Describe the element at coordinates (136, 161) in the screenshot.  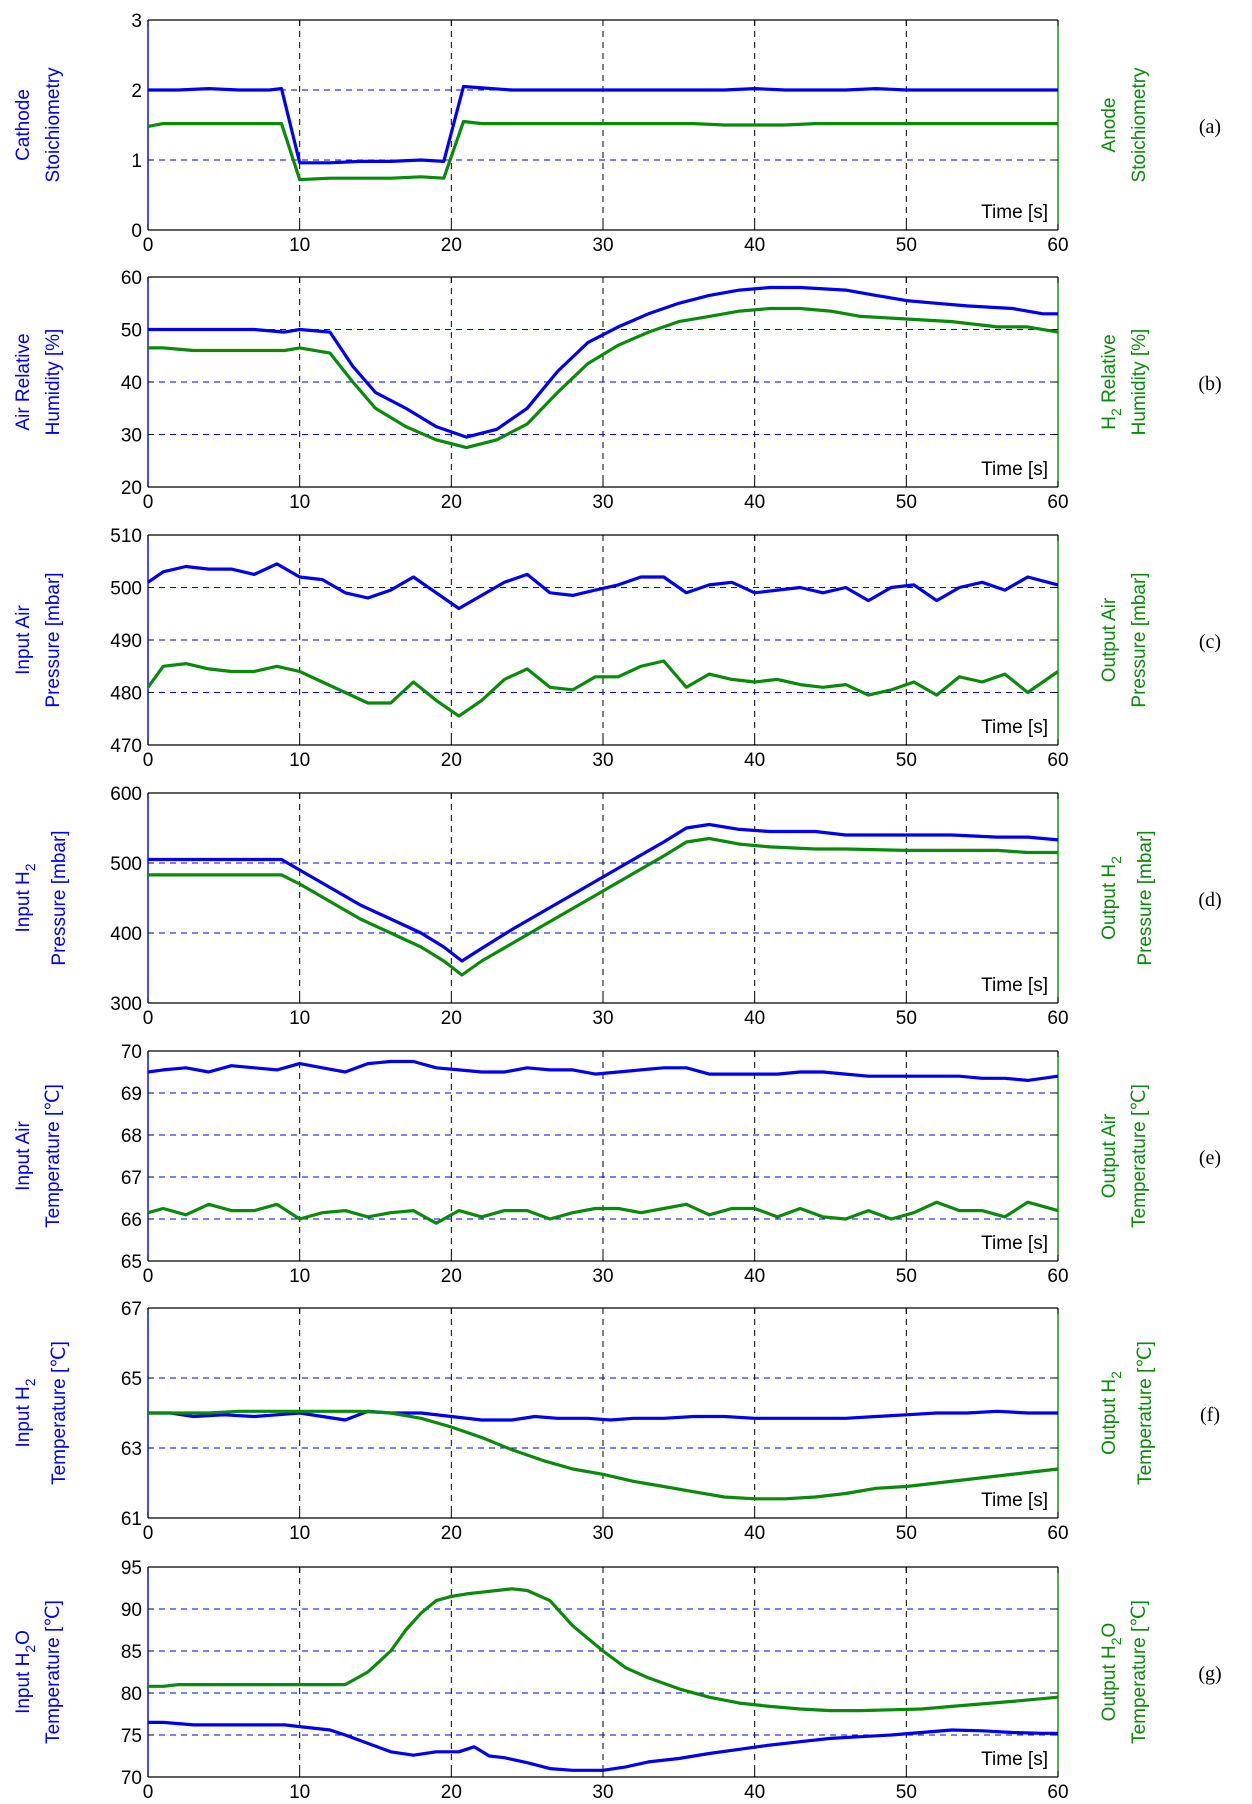
I see `y-tick-label: 1` at that location.